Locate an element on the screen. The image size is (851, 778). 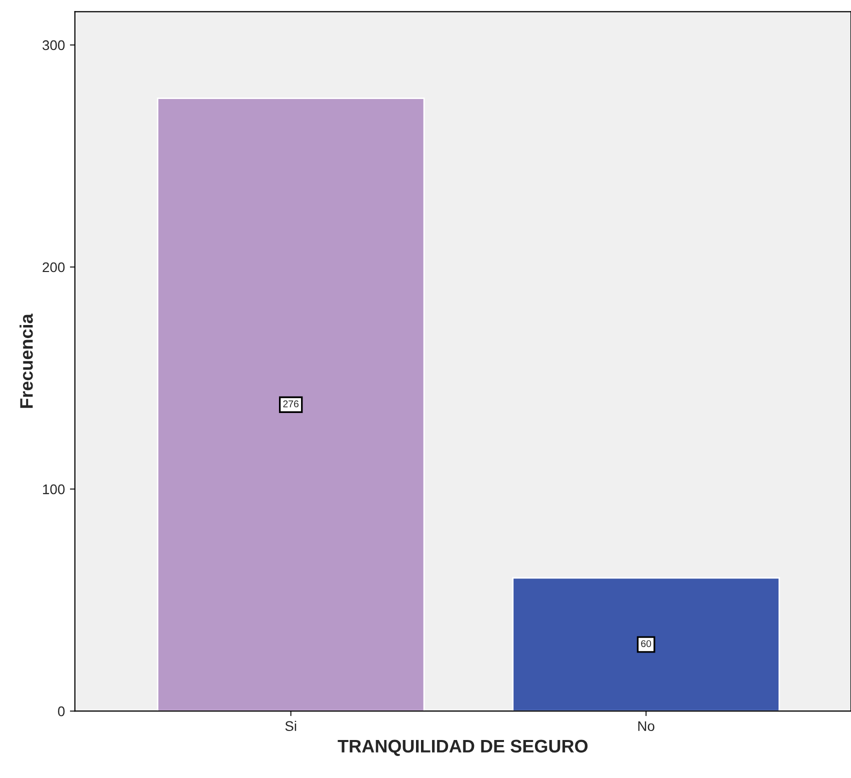
data-label: 60 is located at coordinates (646, 644).